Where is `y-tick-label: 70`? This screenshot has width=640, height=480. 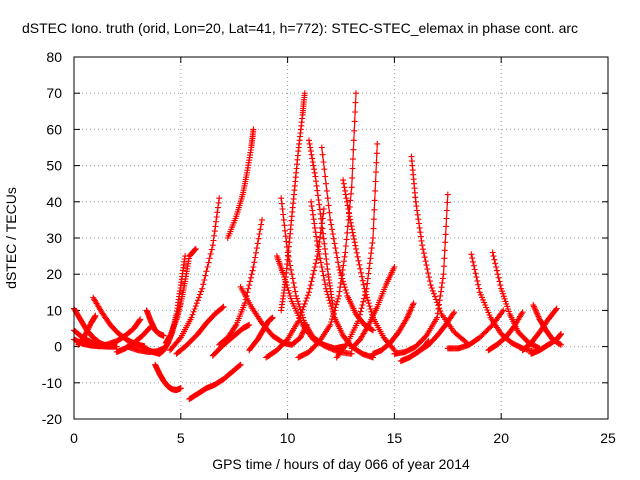
y-tick-label: 70 is located at coordinates (54, 93).